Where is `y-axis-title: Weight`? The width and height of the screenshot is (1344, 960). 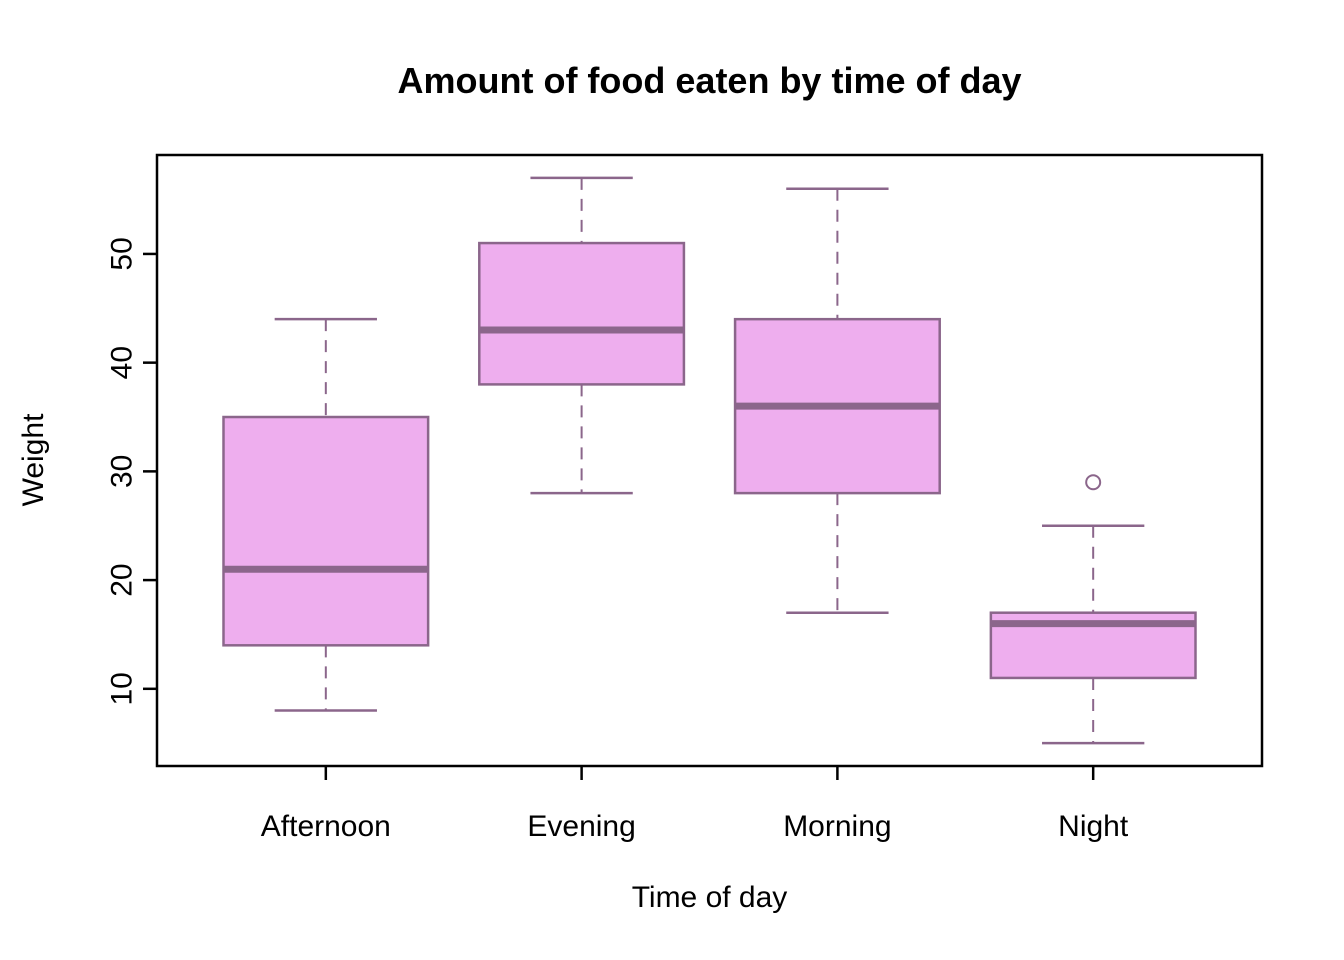
y-axis-title: Weight is located at coordinates (33, 460).